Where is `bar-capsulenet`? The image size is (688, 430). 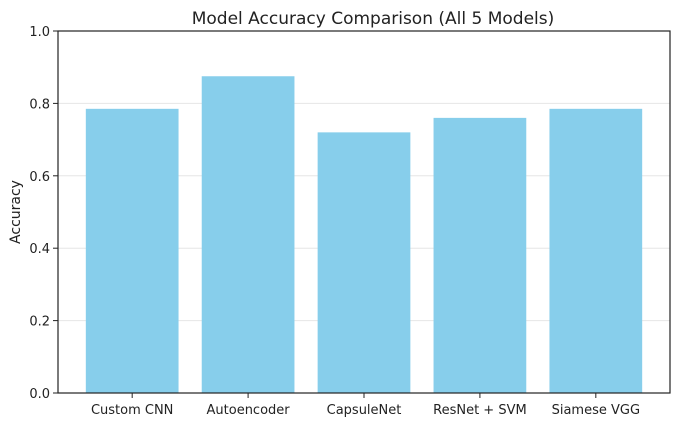 bar-capsulenet is located at coordinates (364, 263).